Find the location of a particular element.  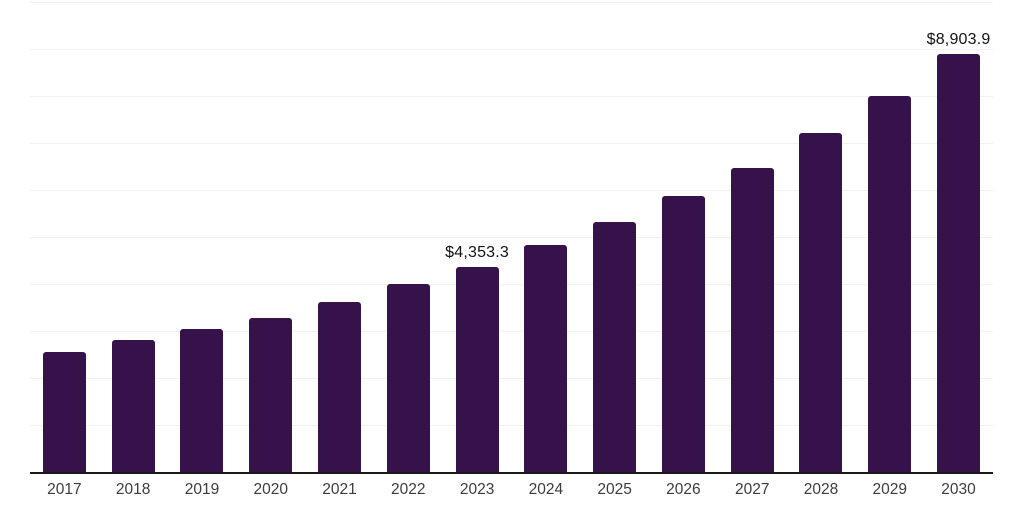

bar-band-2026 is located at coordinates (683, 237).